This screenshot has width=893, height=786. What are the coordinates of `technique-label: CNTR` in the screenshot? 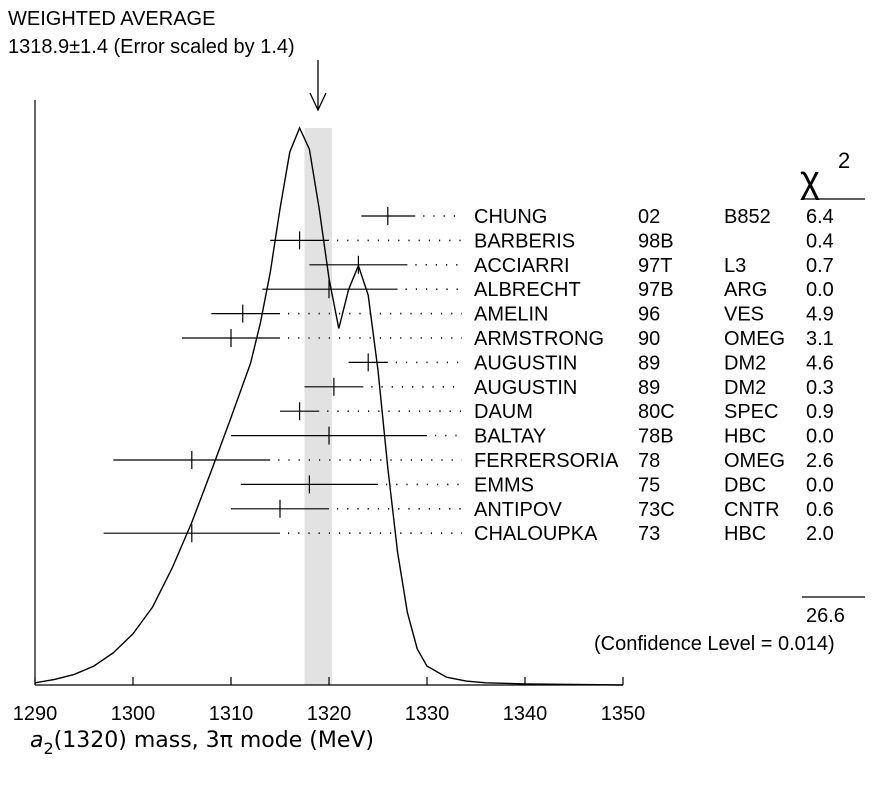 It's located at (752, 510).